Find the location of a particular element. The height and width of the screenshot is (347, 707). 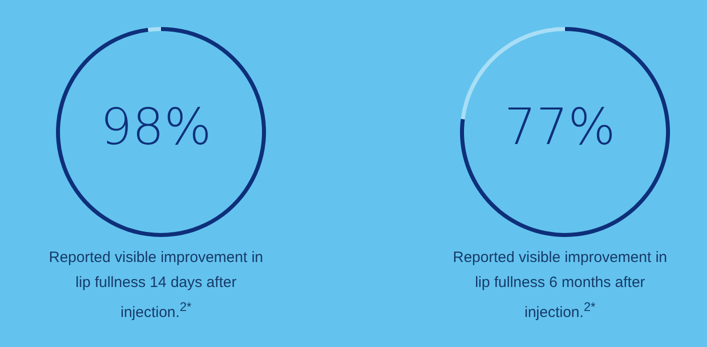

donut-slice is located at coordinates (154, 29).